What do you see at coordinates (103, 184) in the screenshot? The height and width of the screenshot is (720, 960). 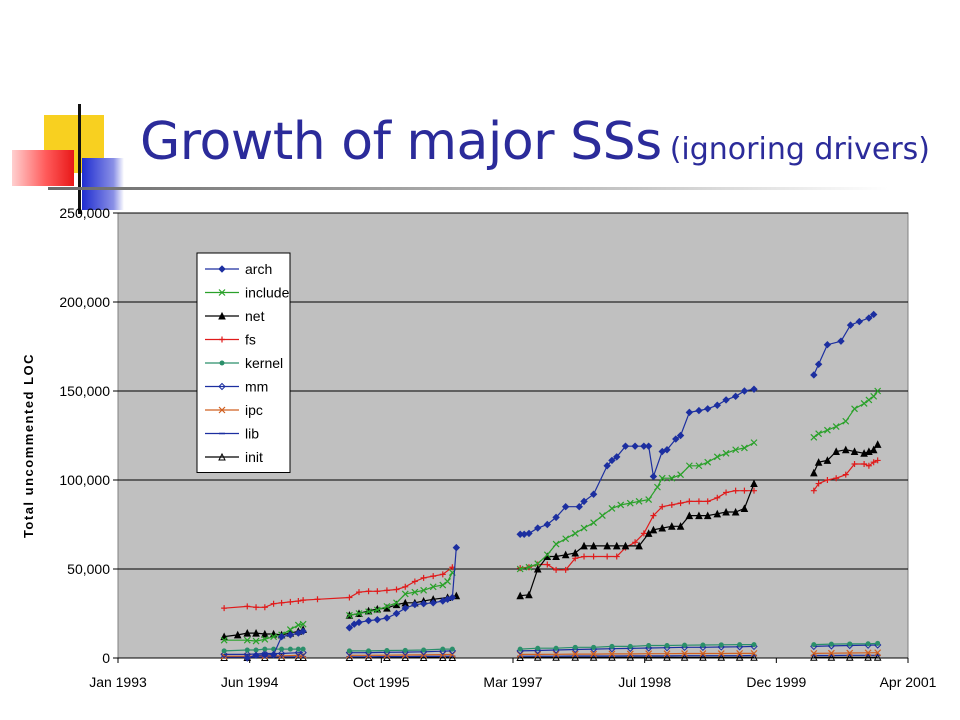 I see `ornament-blue-square` at bounding box center [103, 184].